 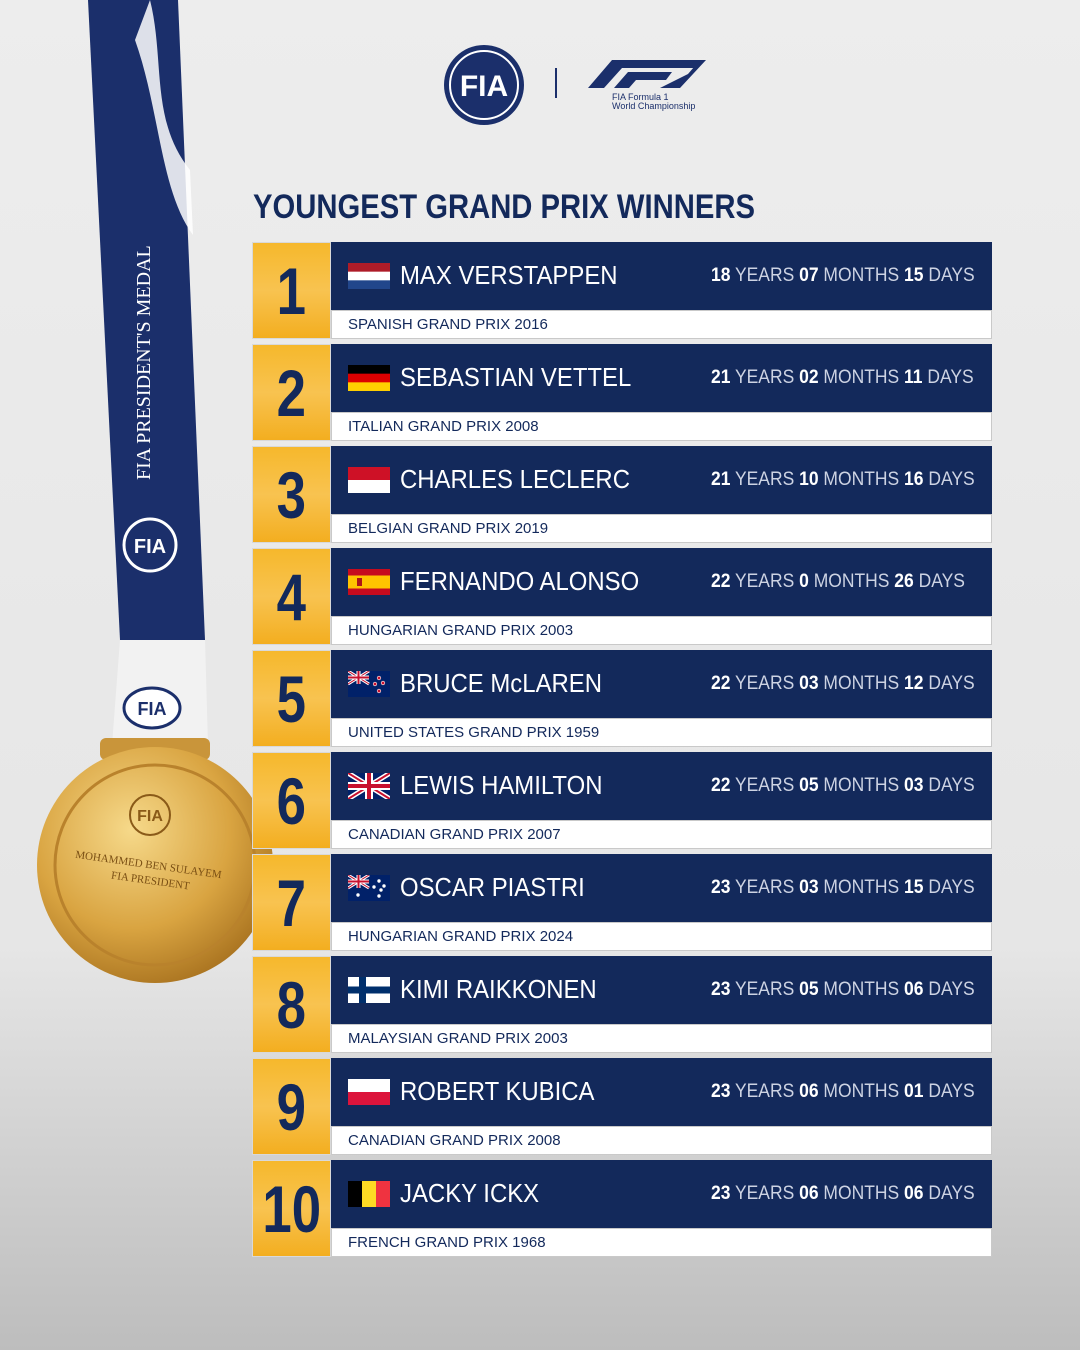 What do you see at coordinates (914, 275) in the screenshot?
I see `age-days: 15` at bounding box center [914, 275].